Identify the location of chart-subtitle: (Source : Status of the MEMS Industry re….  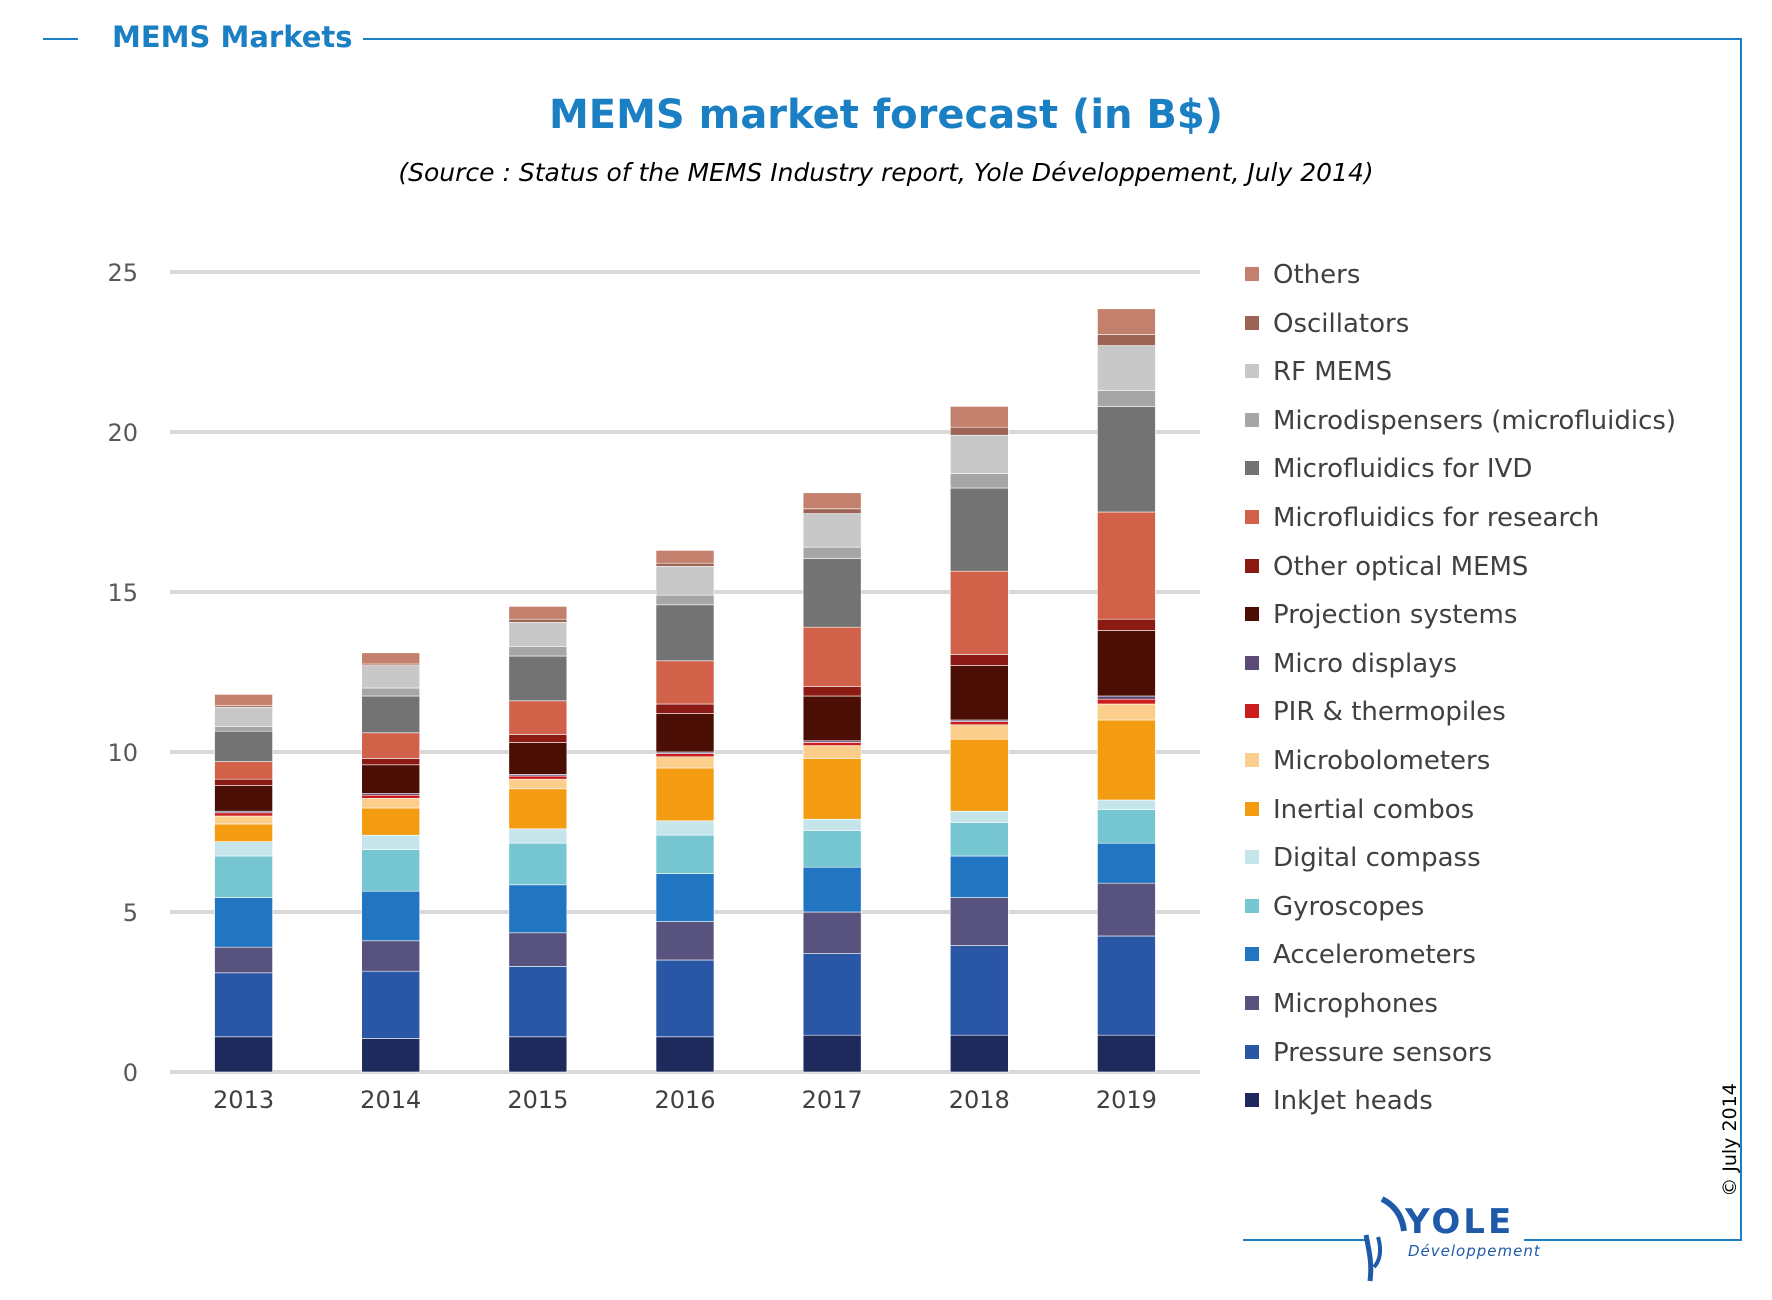
(886, 172).